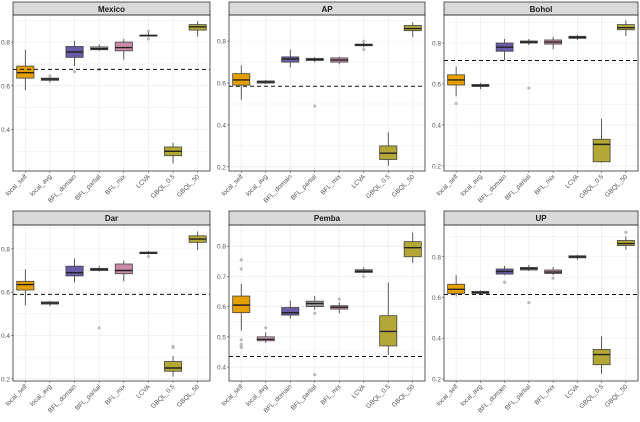 This screenshot has height=422, width=640. What do you see at coordinates (111, 218) in the screenshot?
I see `panel-title: Dar` at bounding box center [111, 218].